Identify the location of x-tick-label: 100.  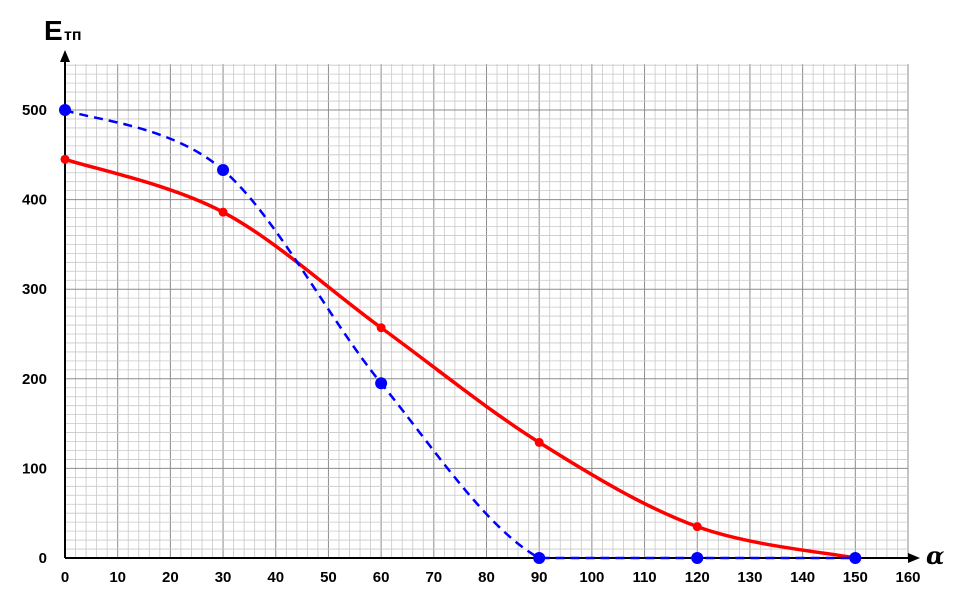
(591, 577).